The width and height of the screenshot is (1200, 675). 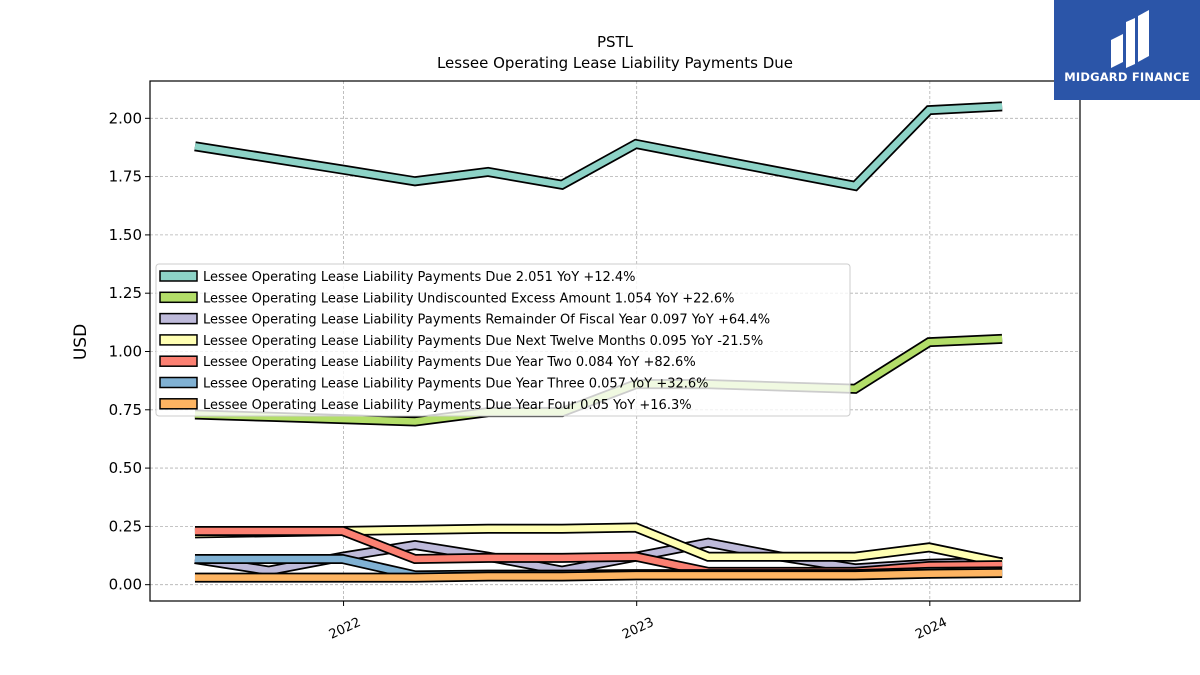 What do you see at coordinates (81, 342) in the screenshot?
I see `y-axis-label: USD` at bounding box center [81, 342].